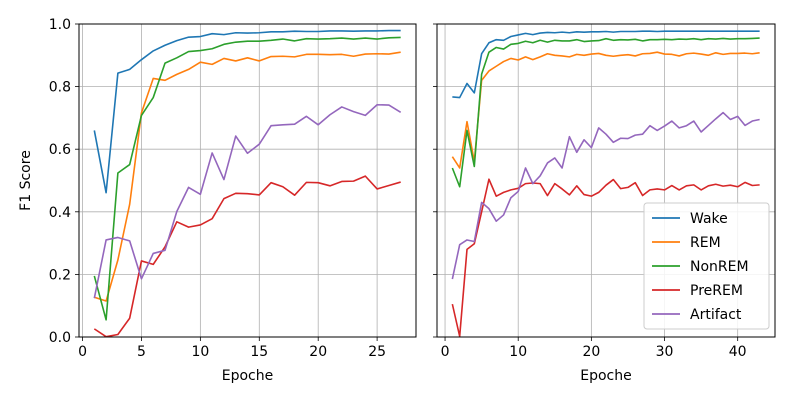 The image size is (800, 400). What do you see at coordinates (605, 376) in the screenshot?
I see `right-x-axis-label: Epoche` at bounding box center [605, 376].